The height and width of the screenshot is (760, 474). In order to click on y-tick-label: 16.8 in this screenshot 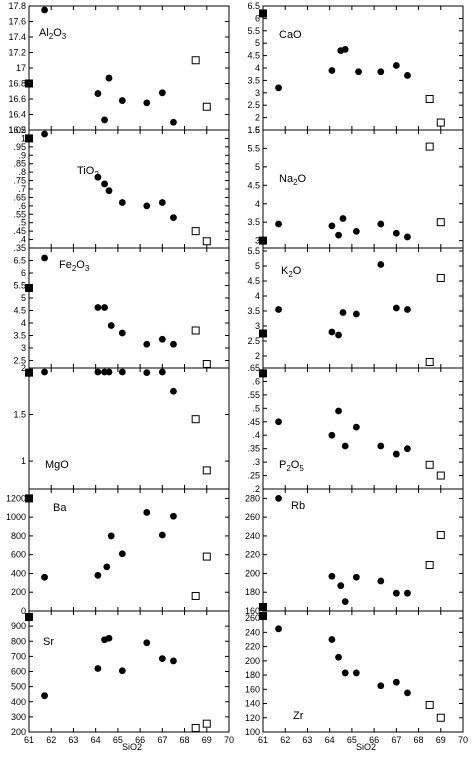, I will do `click(17, 84)`.